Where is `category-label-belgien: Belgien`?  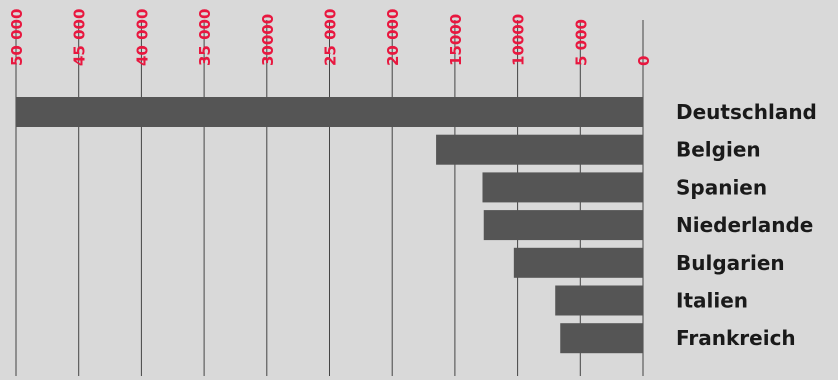 category-label-belgien: Belgien is located at coordinates (718, 150).